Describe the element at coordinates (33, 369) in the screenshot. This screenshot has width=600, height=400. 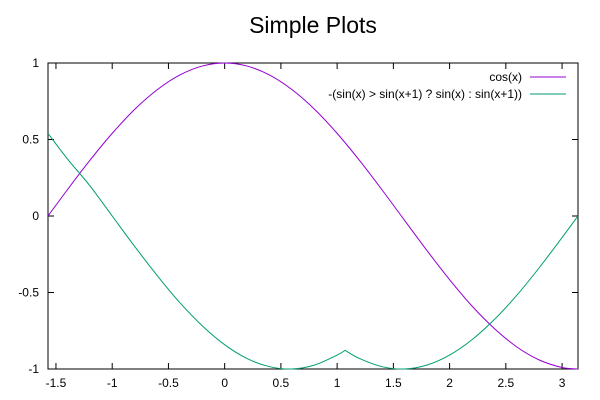
I see `y-tick-label: -1` at that location.